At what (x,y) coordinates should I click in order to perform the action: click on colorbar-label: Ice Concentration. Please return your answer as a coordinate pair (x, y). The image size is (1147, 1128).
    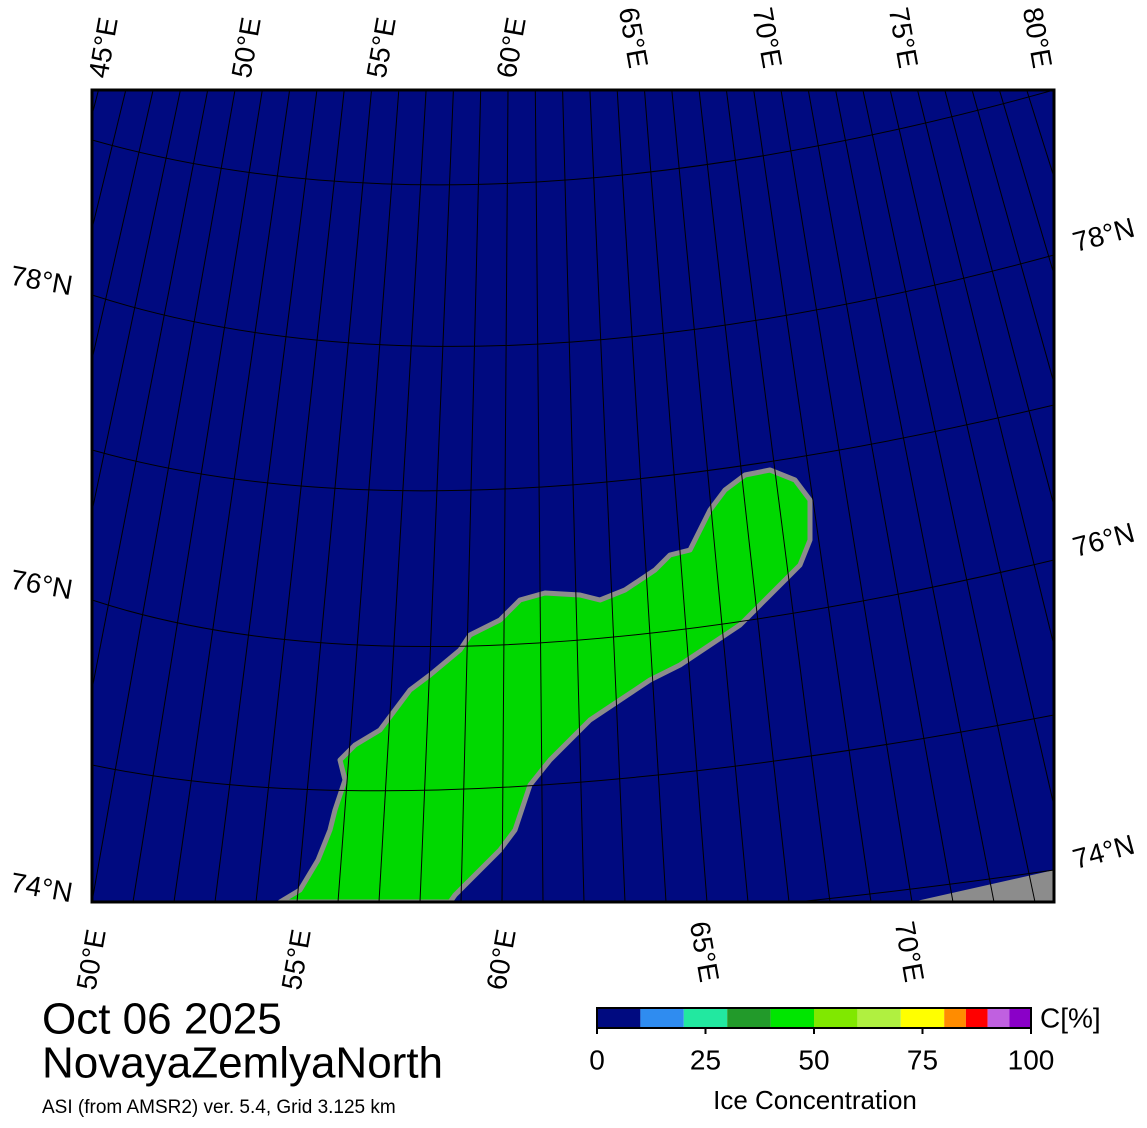
    Looking at the image, I should click on (815, 1100).